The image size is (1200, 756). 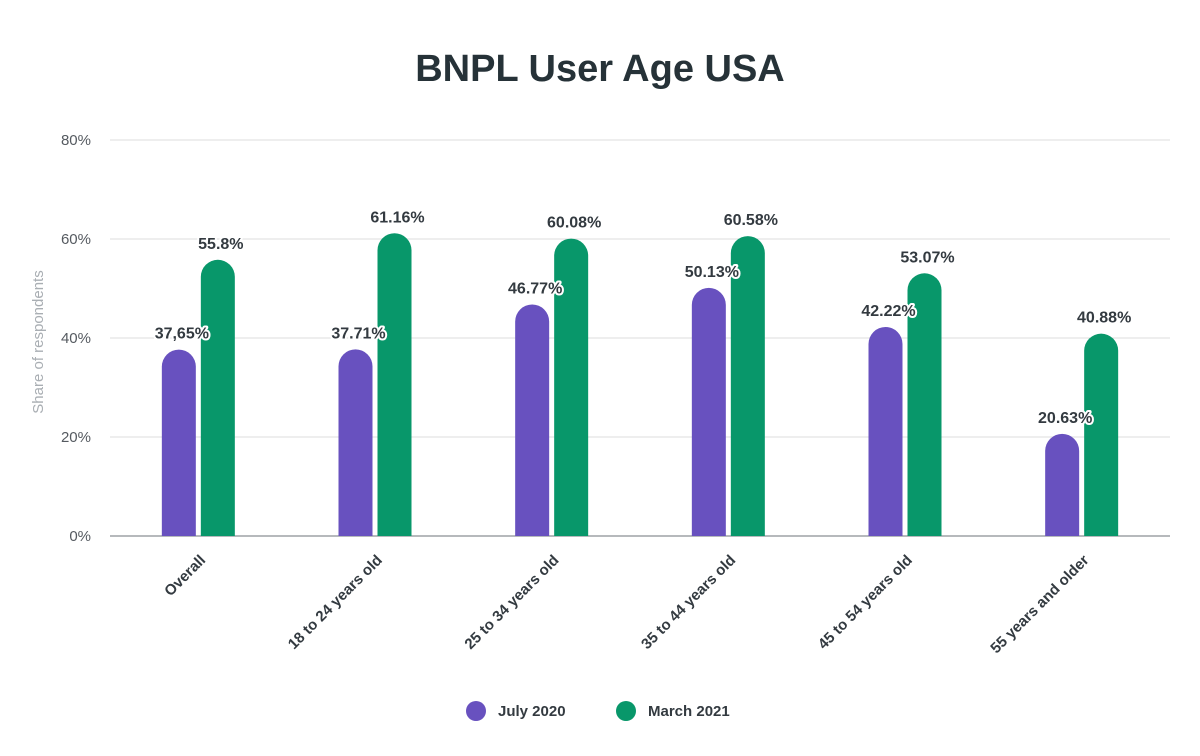 What do you see at coordinates (927, 257) in the screenshot?
I see `data-label: 53.07%` at bounding box center [927, 257].